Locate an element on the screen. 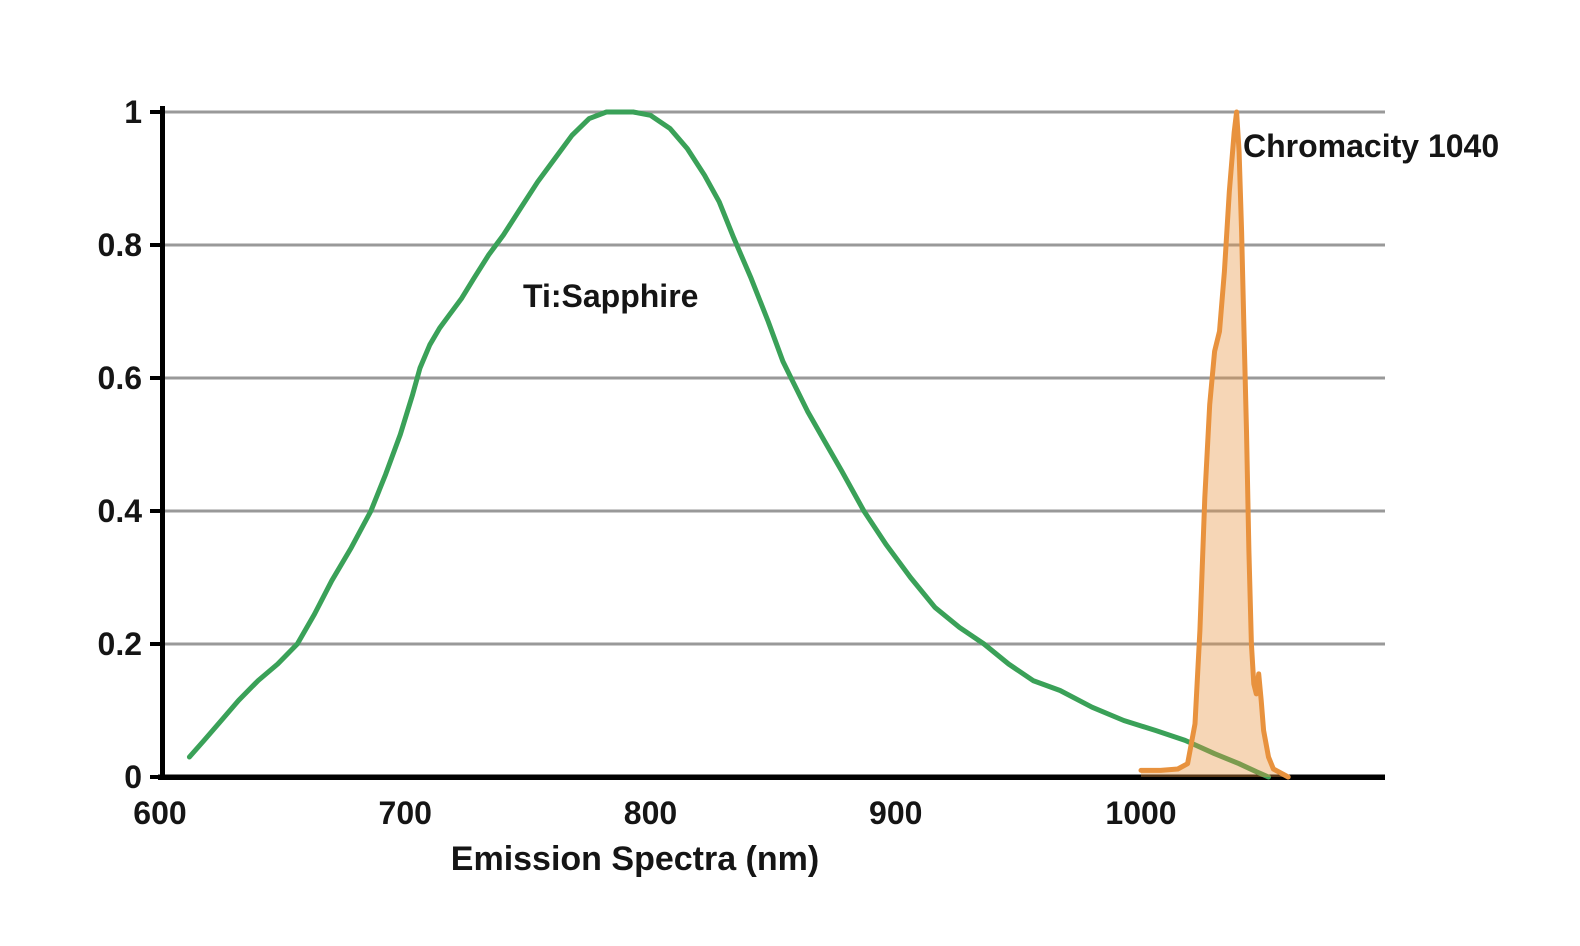 The height and width of the screenshot is (946, 1580). x-axis-line is located at coordinates (771, 777).